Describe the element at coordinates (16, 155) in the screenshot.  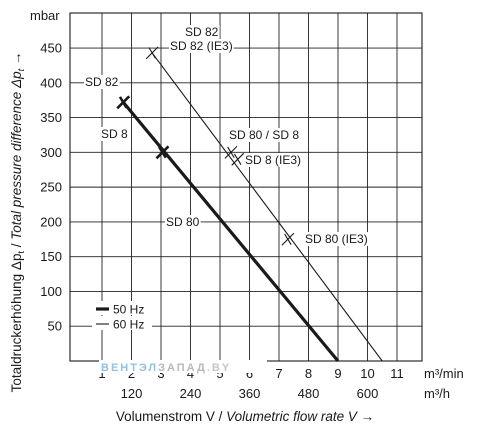
I see `y-axis-label-en: Total pressure difference Δp` at that location.